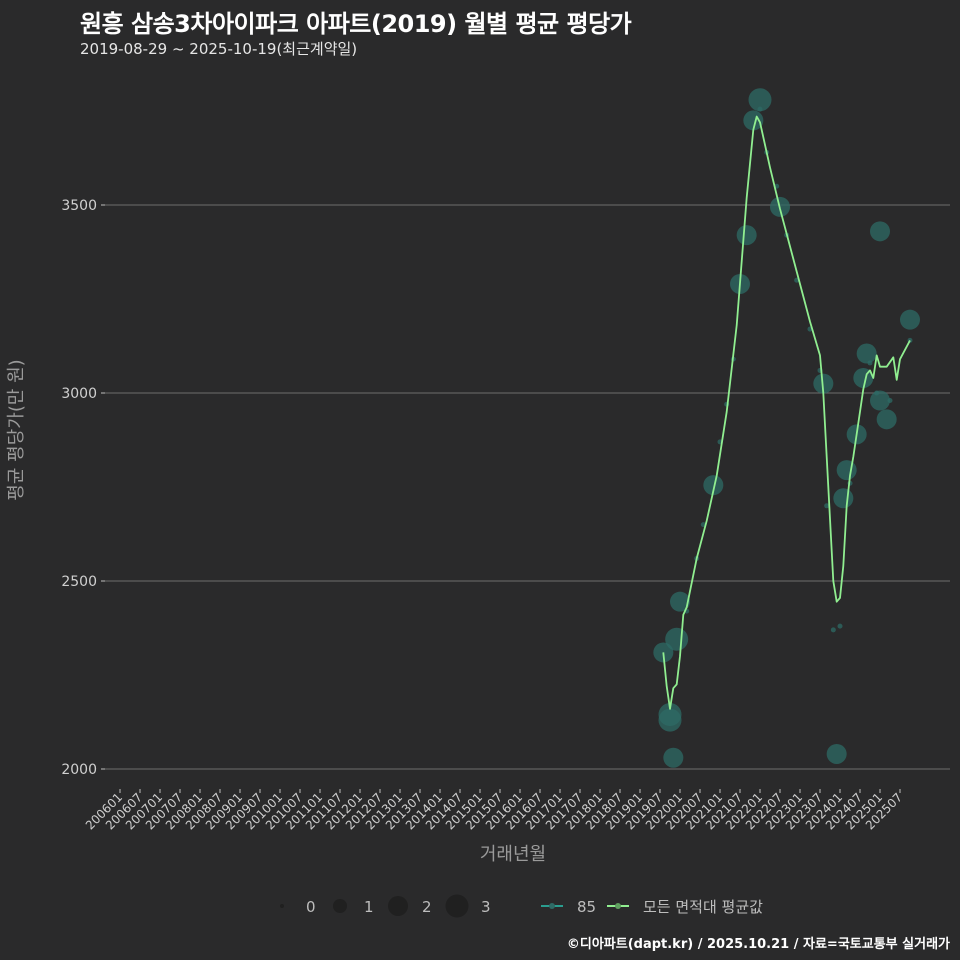 The height and width of the screenshot is (960, 960). What do you see at coordinates (311, 907) in the screenshot?
I see `legend-size-label: 0` at bounding box center [311, 907].